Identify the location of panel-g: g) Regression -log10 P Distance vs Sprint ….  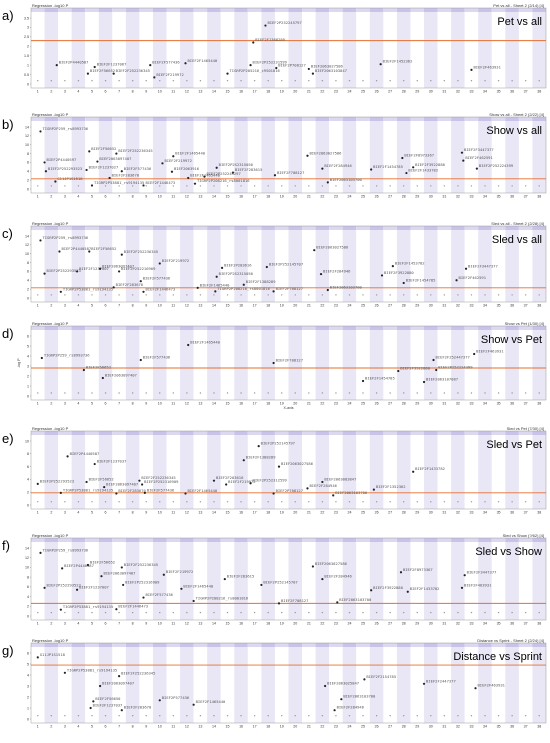
(274, 683).